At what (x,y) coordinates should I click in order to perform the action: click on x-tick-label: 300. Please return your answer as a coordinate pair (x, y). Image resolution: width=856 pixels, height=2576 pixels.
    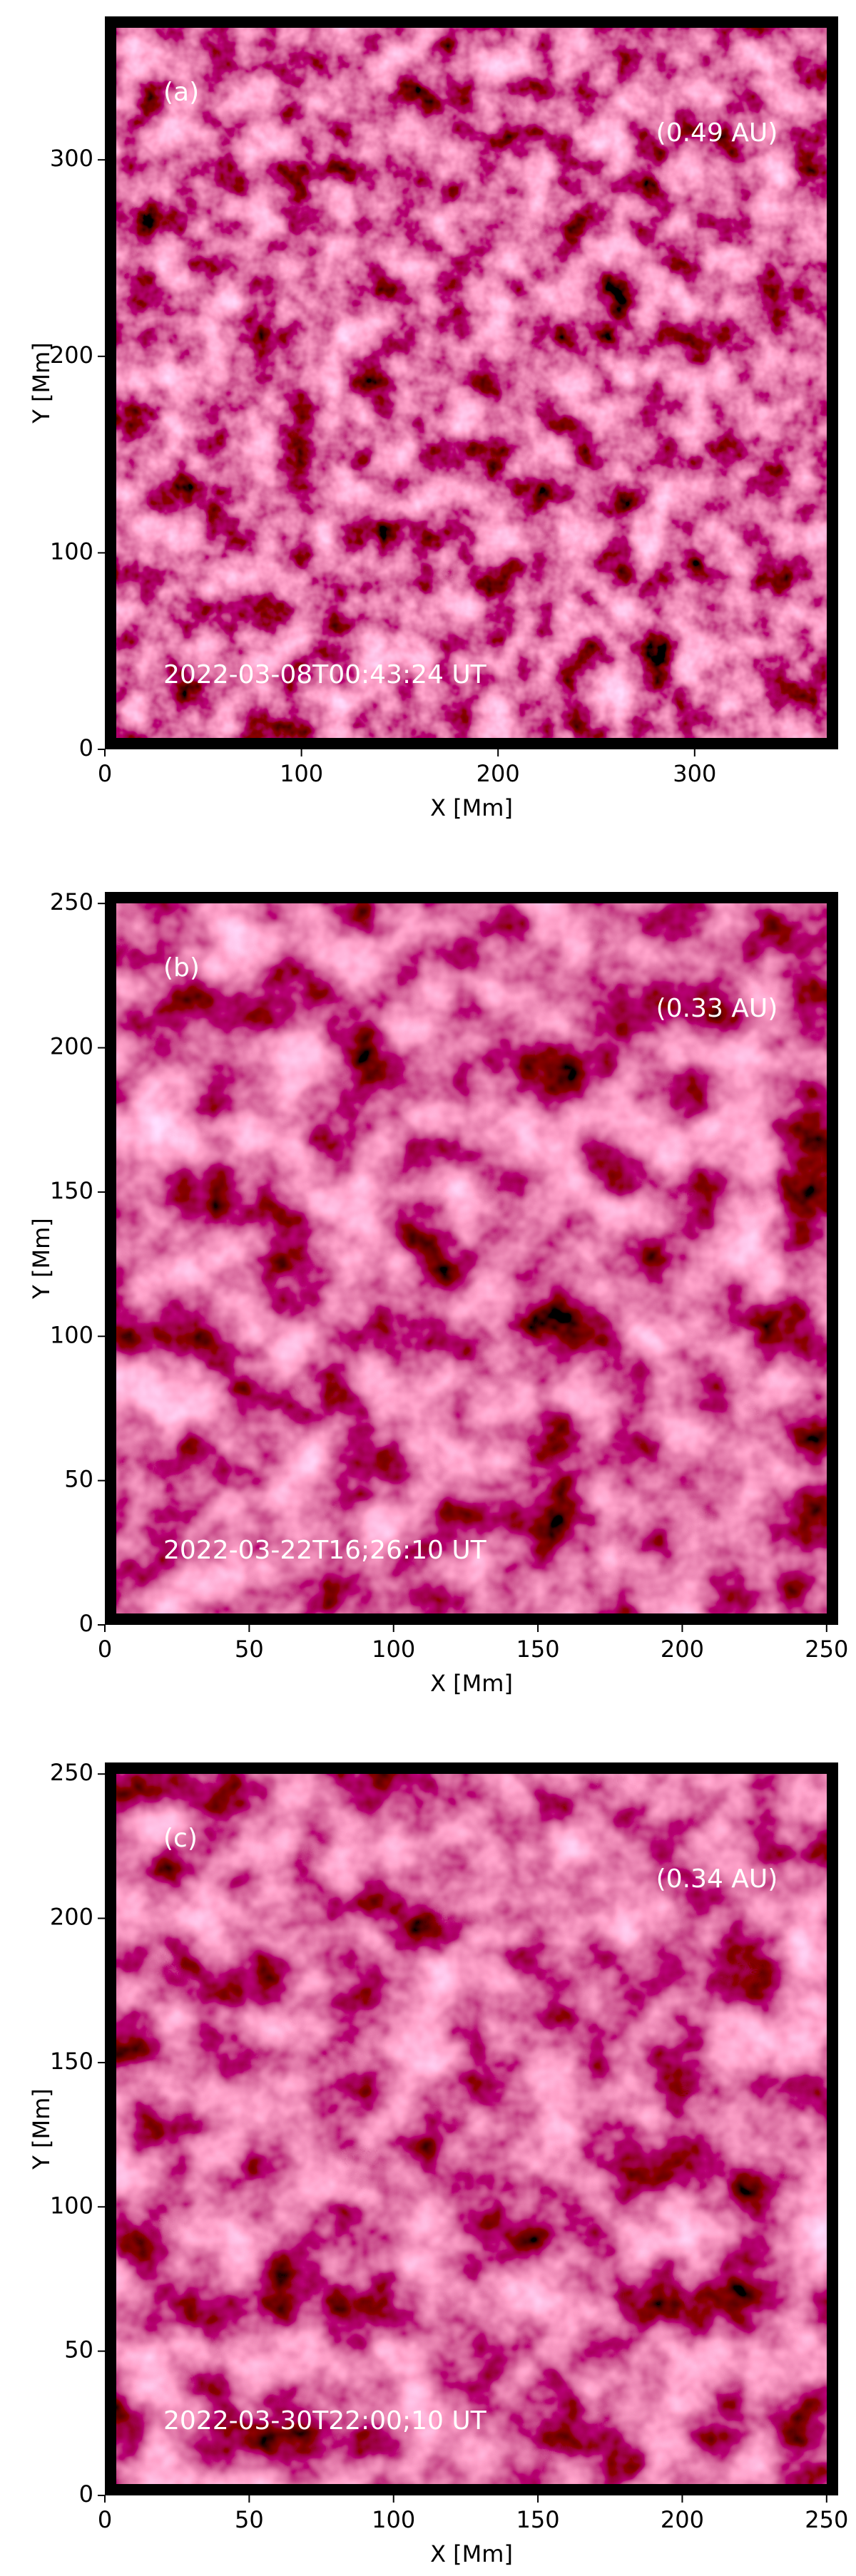
    Looking at the image, I should click on (694, 773).